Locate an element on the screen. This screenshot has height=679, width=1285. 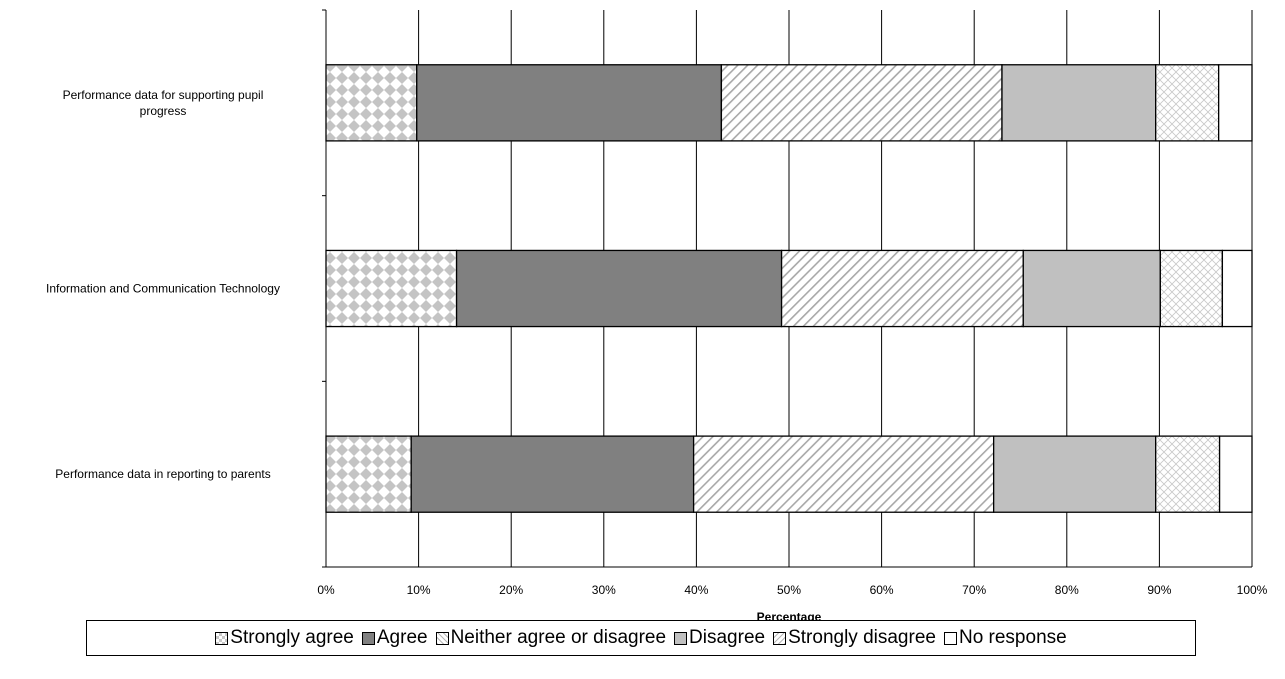
x-tick-label: 70% is located at coordinates (974, 590).